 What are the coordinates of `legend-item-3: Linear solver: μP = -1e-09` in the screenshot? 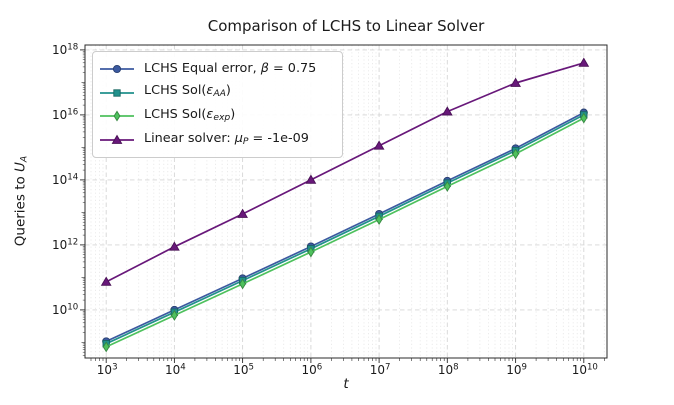 It's located at (216, 140).